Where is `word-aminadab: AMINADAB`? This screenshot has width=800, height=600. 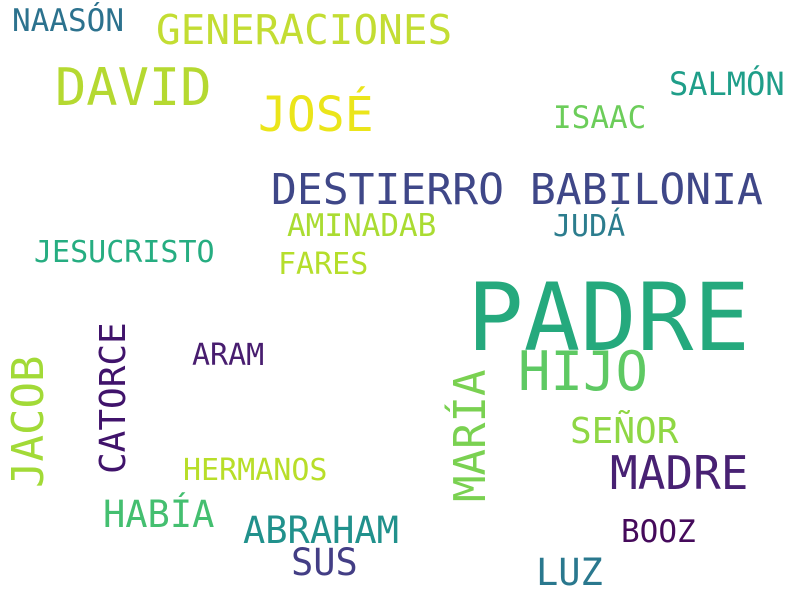
word-aminadab: AMINADAB is located at coordinates (362, 226).